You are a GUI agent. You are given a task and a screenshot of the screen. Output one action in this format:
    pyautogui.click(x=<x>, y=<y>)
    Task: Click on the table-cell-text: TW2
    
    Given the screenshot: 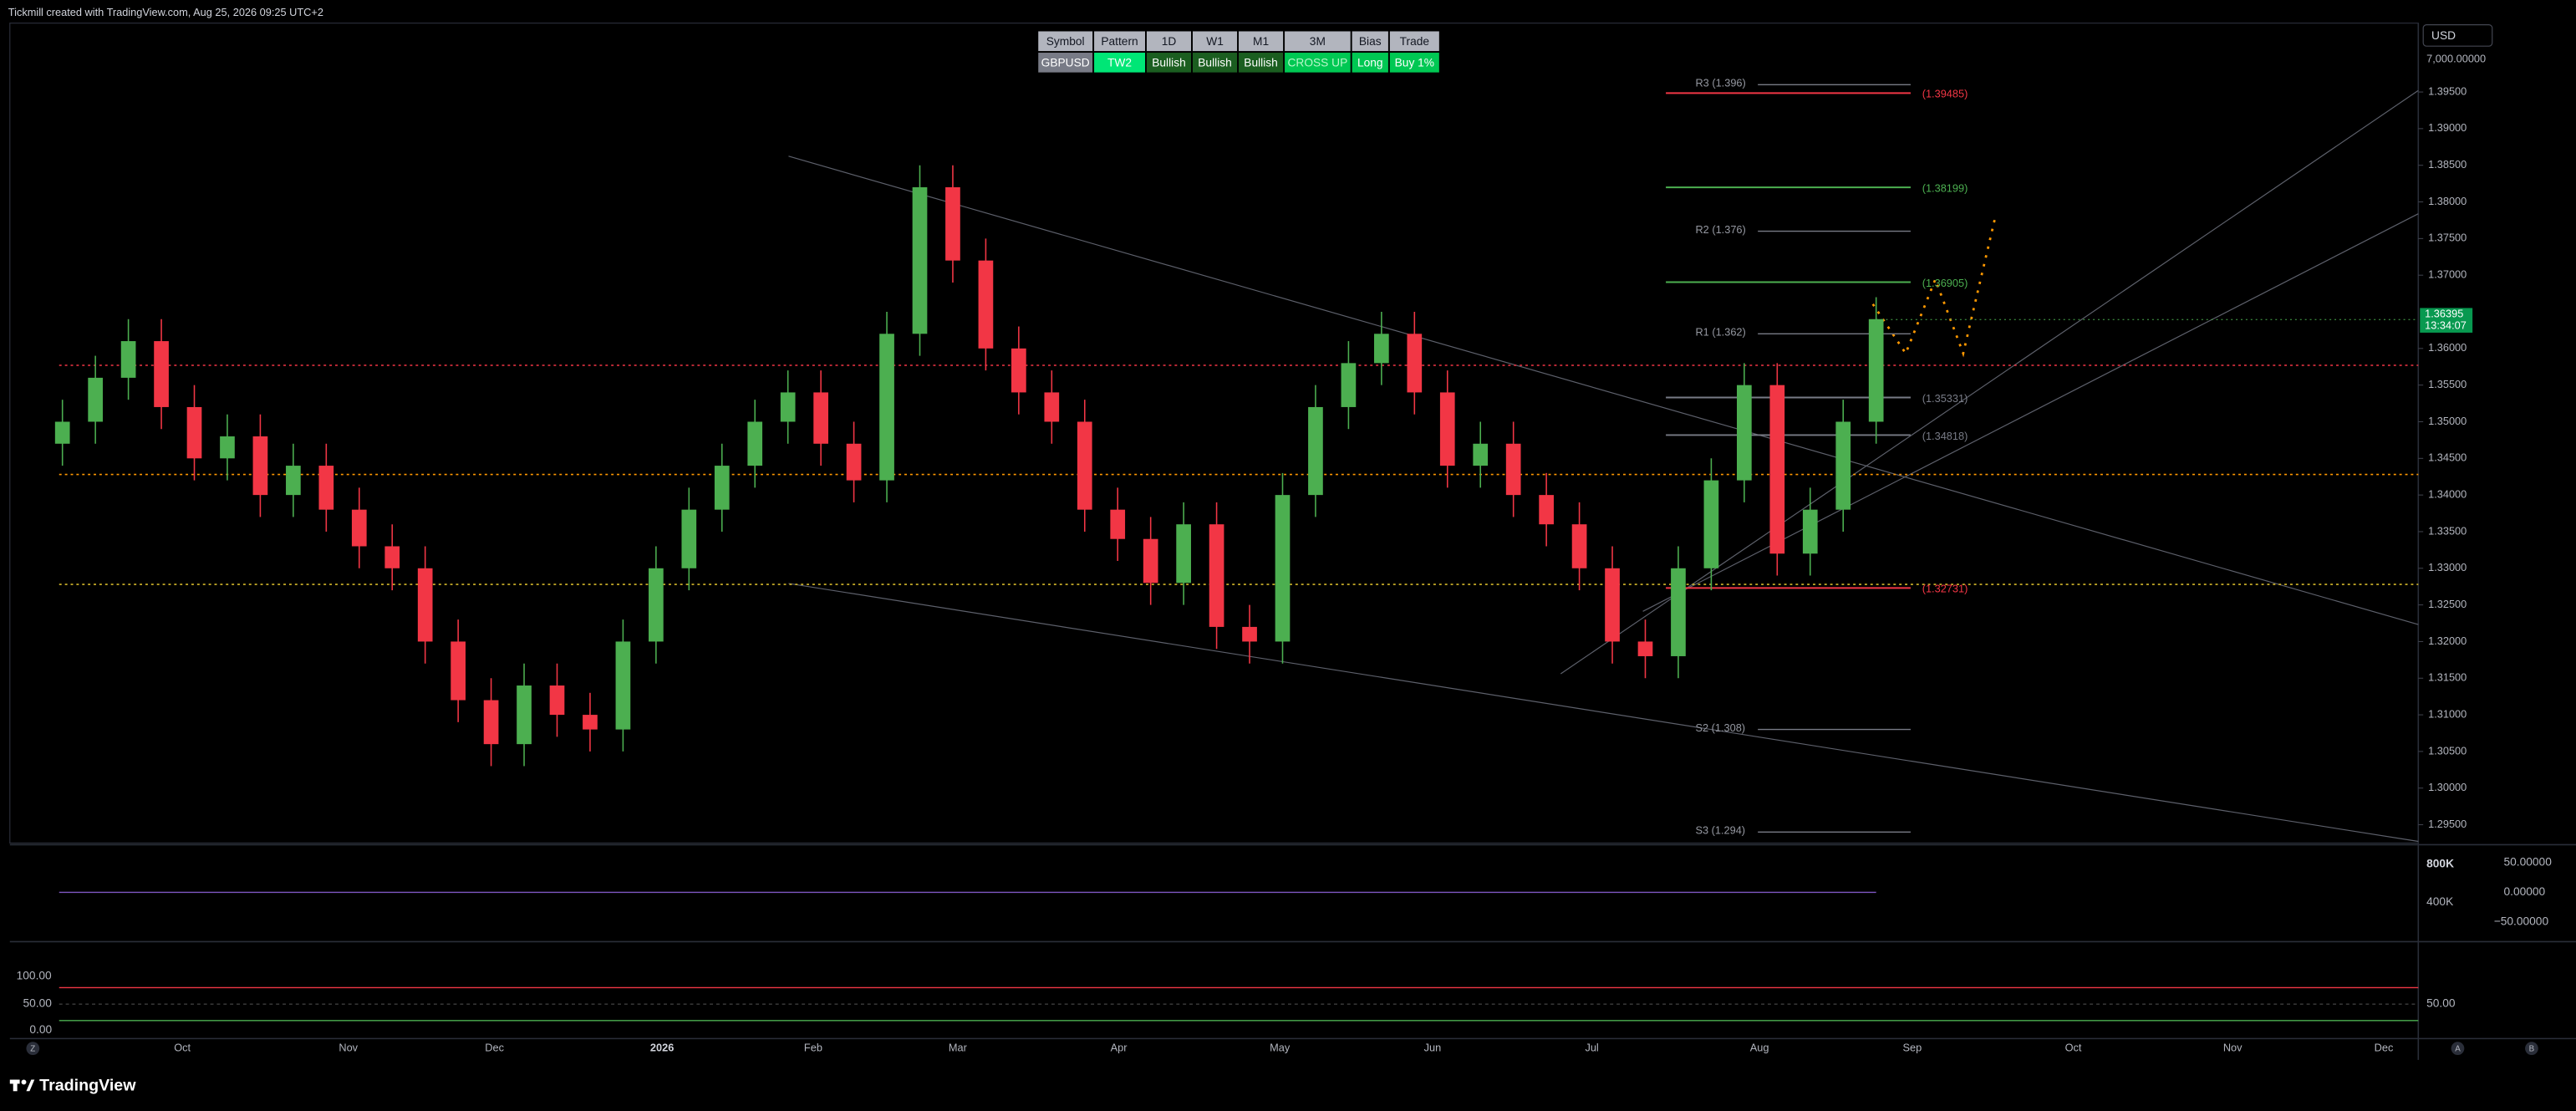 What is the action you would take?
    pyautogui.click(x=1119, y=62)
    